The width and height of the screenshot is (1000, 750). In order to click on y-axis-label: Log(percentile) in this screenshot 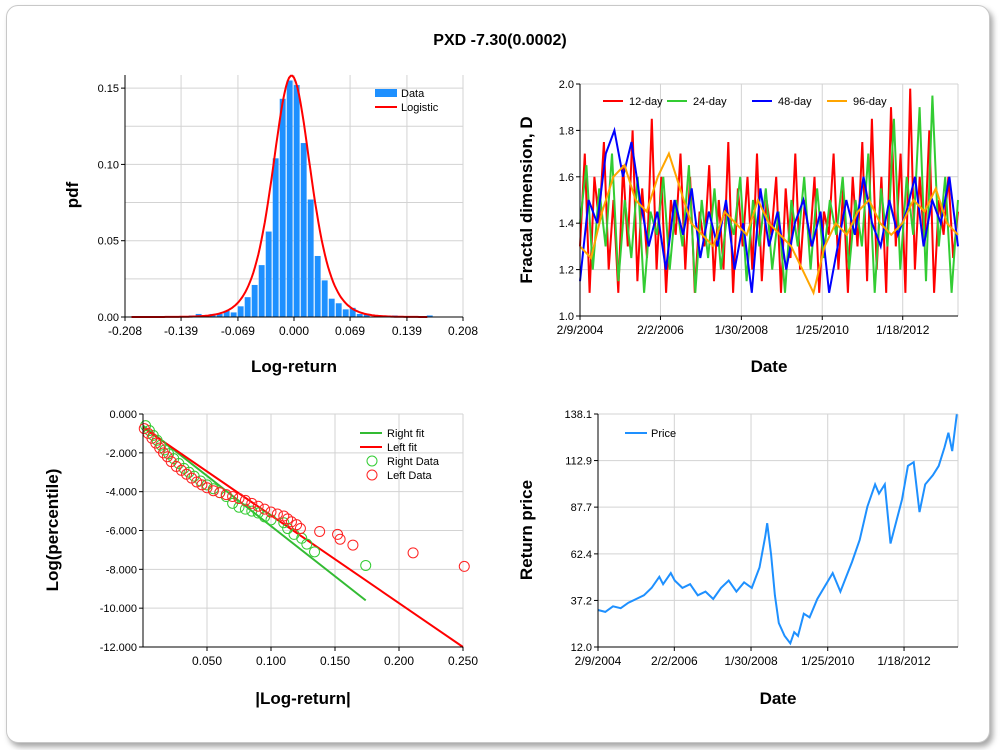, I will do `click(52, 530)`.